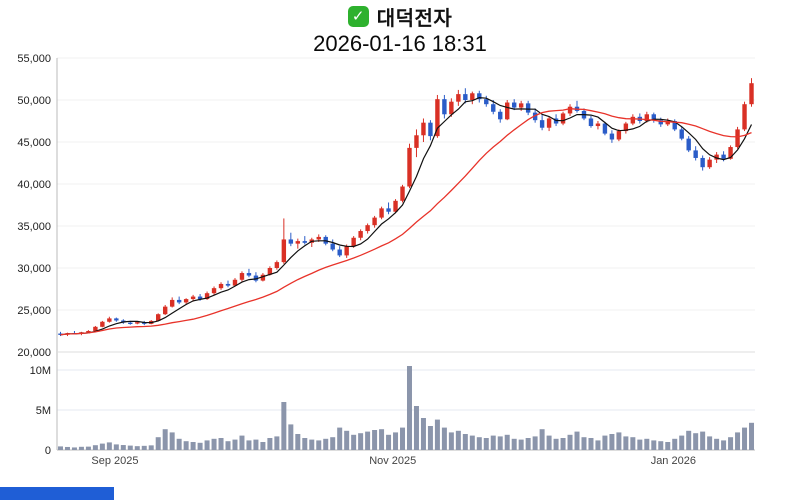 The width and height of the screenshot is (800, 500). What do you see at coordinates (57, 493) in the screenshot?
I see `bottom-blue-bar` at bounding box center [57, 493].